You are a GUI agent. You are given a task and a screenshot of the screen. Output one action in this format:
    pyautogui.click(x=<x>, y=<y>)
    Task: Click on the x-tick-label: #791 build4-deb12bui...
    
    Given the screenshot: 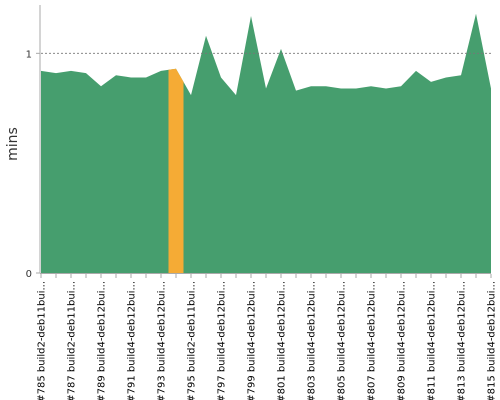 What is the action you would take?
    pyautogui.click(x=132, y=340)
    